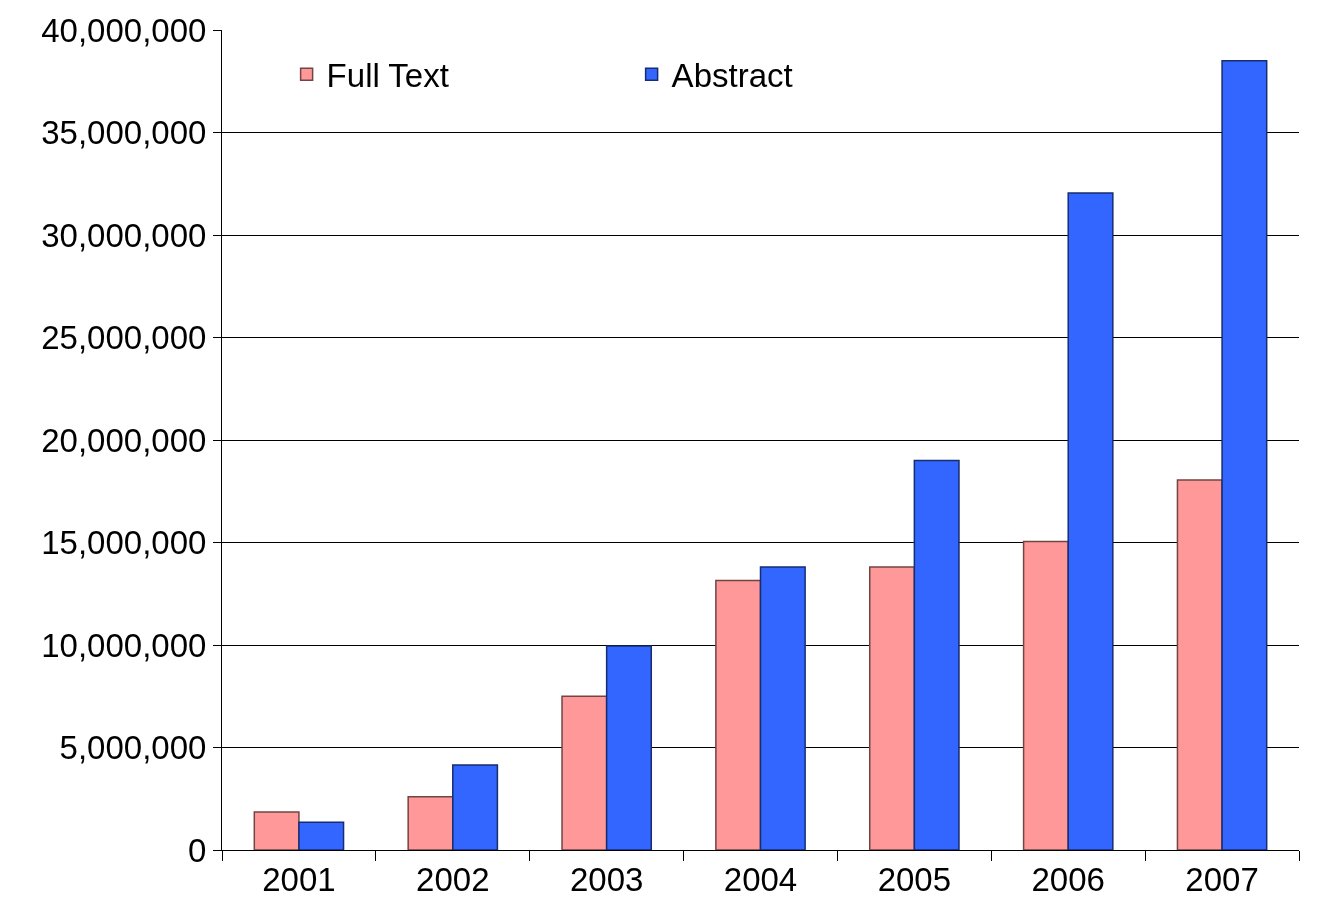  What do you see at coordinates (124, 543) in the screenshot?
I see `y-tick-label: 15,000,000` at bounding box center [124, 543].